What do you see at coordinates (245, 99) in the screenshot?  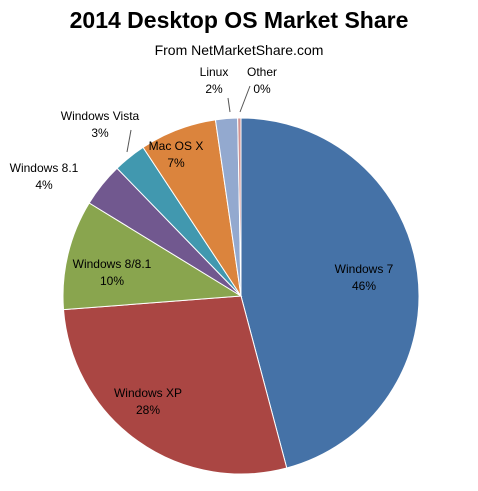 I see `leader-line-other` at bounding box center [245, 99].